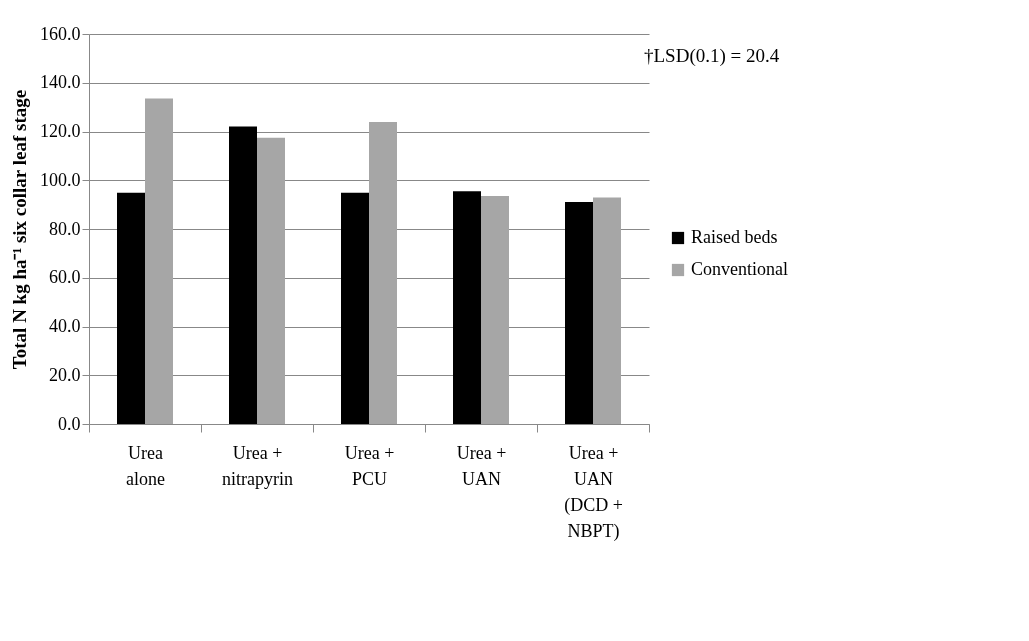 This screenshot has height=641, width=1029. What do you see at coordinates (734, 237) in the screenshot?
I see `legend-label: Raised beds` at bounding box center [734, 237].